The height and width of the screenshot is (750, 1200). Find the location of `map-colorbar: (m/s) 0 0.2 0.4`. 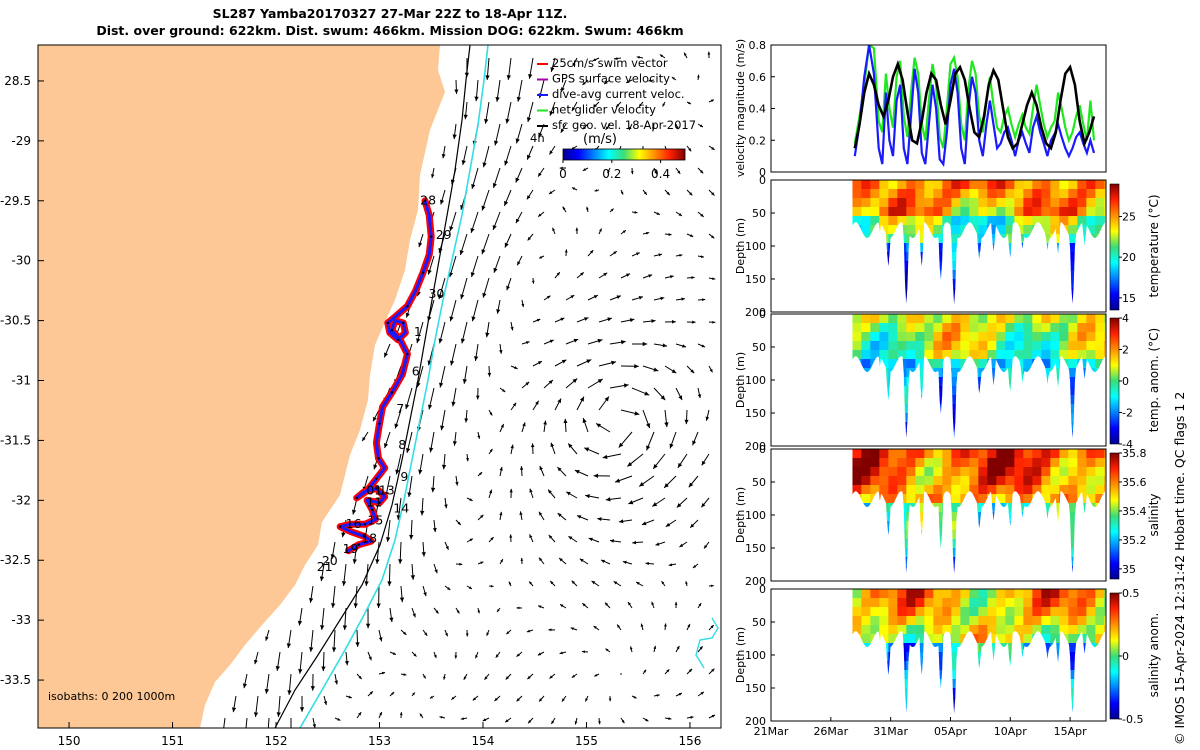

map-colorbar: (m/s) 0 0.2 0.4 is located at coordinates (622, 156).